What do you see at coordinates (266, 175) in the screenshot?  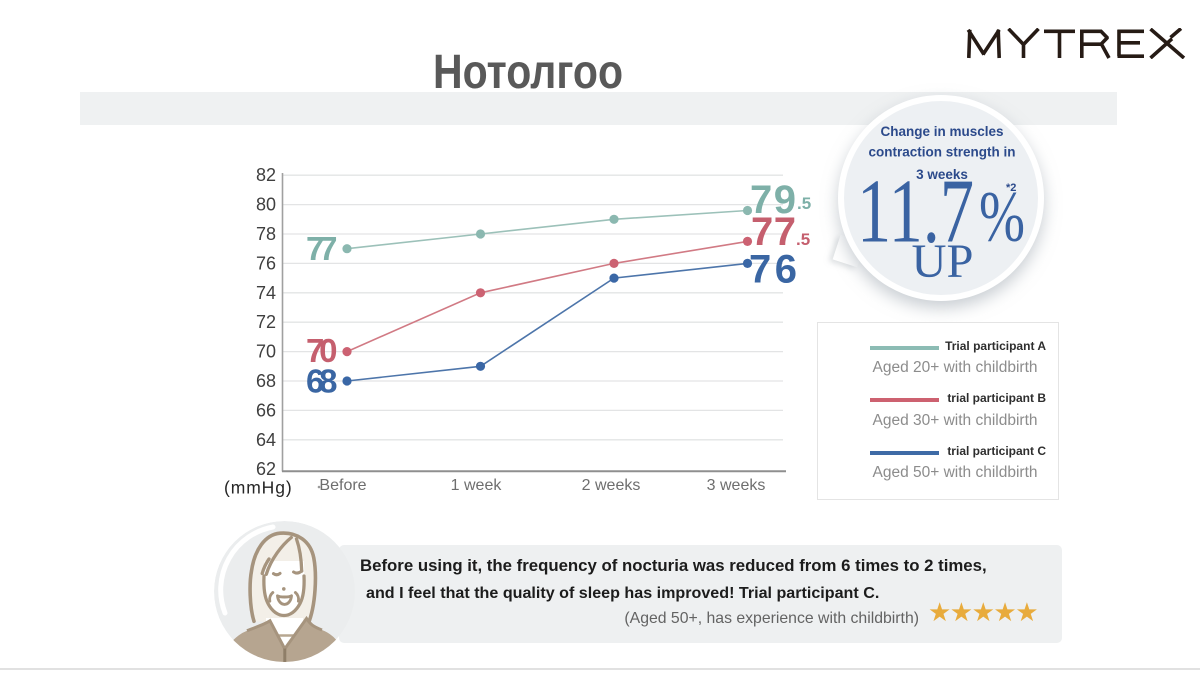 I see `svg-text: 82` at bounding box center [266, 175].